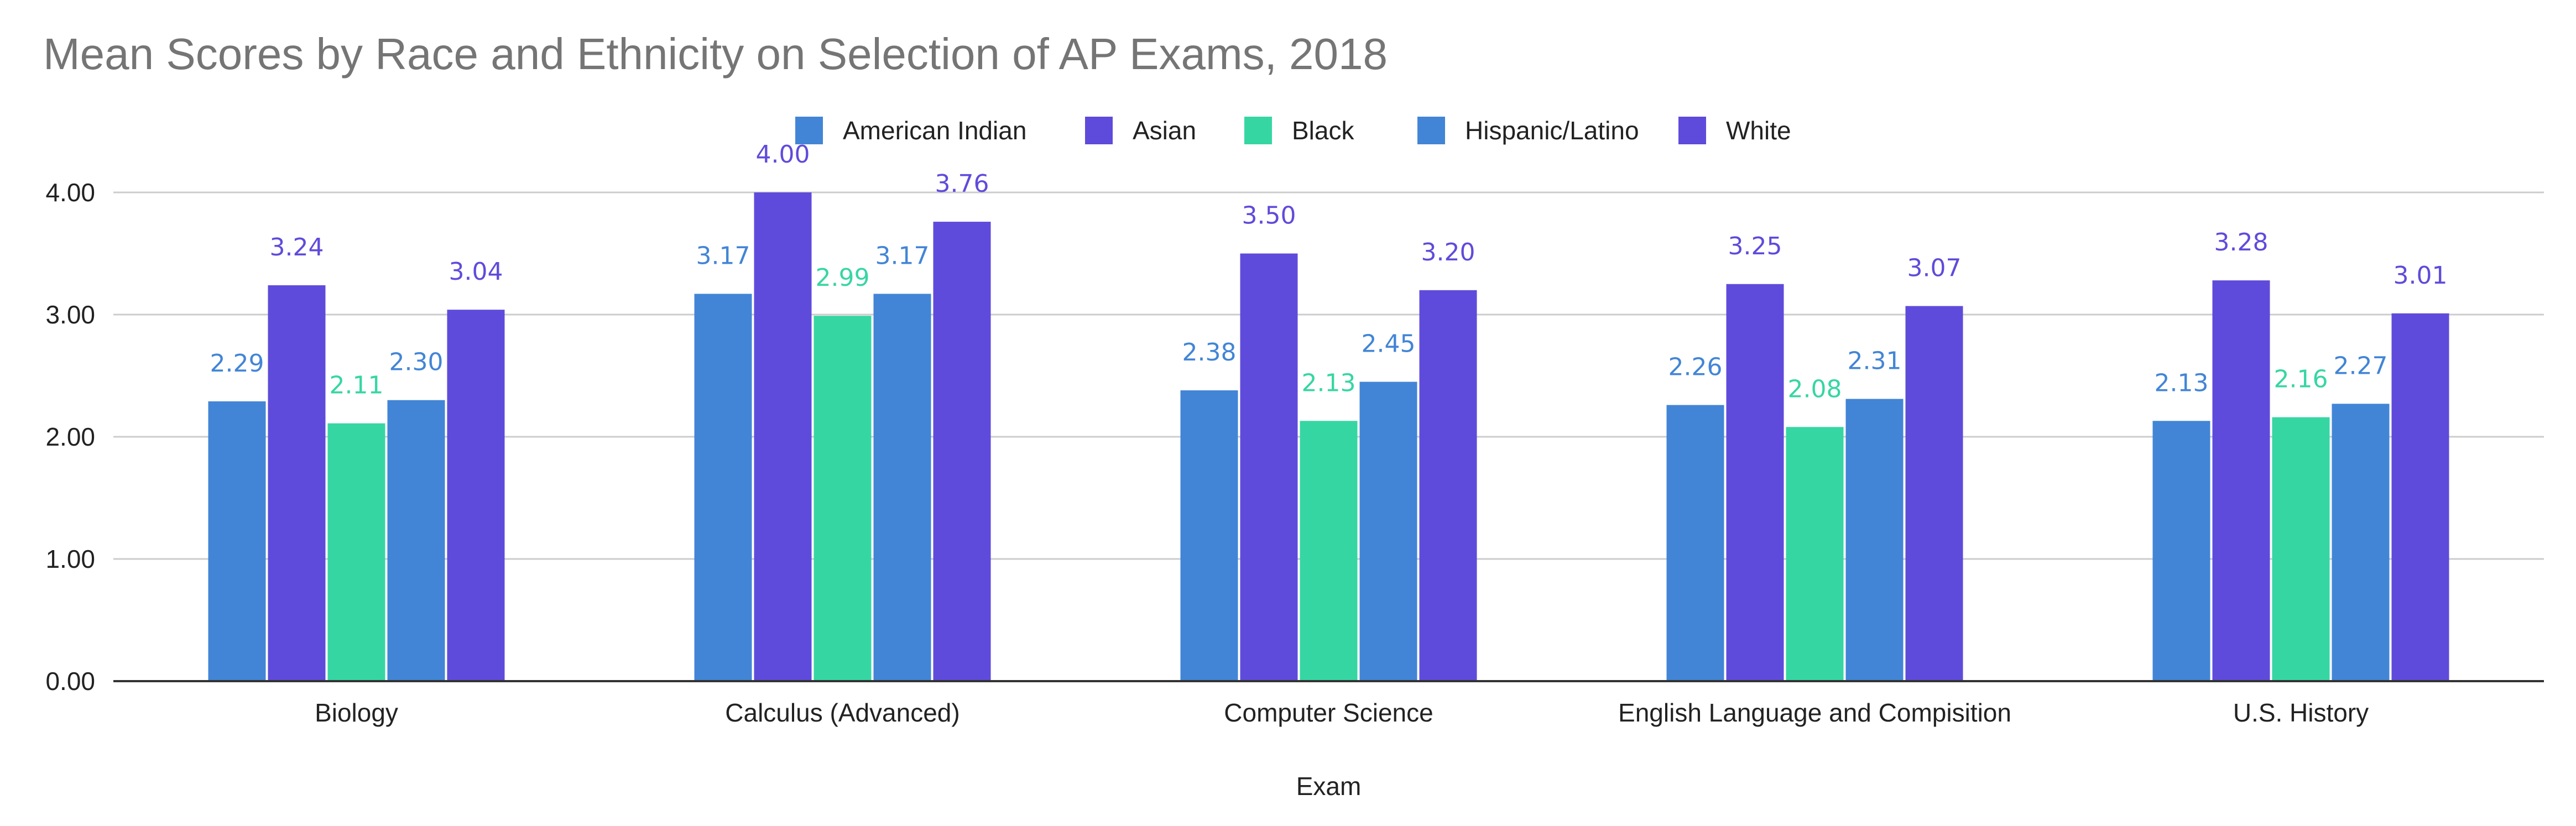 The width and height of the screenshot is (2576, 826). Describe the element at coordinates (2301, 712) in the screenshot. I see `x-category-label: U.S. History` at that location.